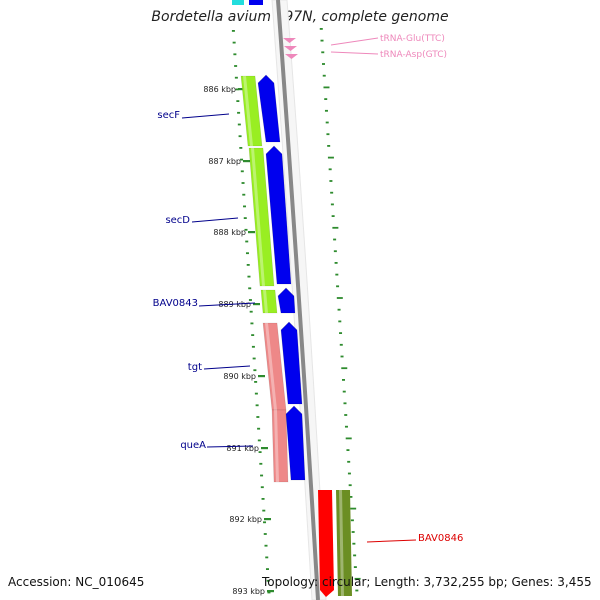 The height and width of the screenshot is (600, 600). I want to click on gene-BAV0846-shine, so click(341, 543).